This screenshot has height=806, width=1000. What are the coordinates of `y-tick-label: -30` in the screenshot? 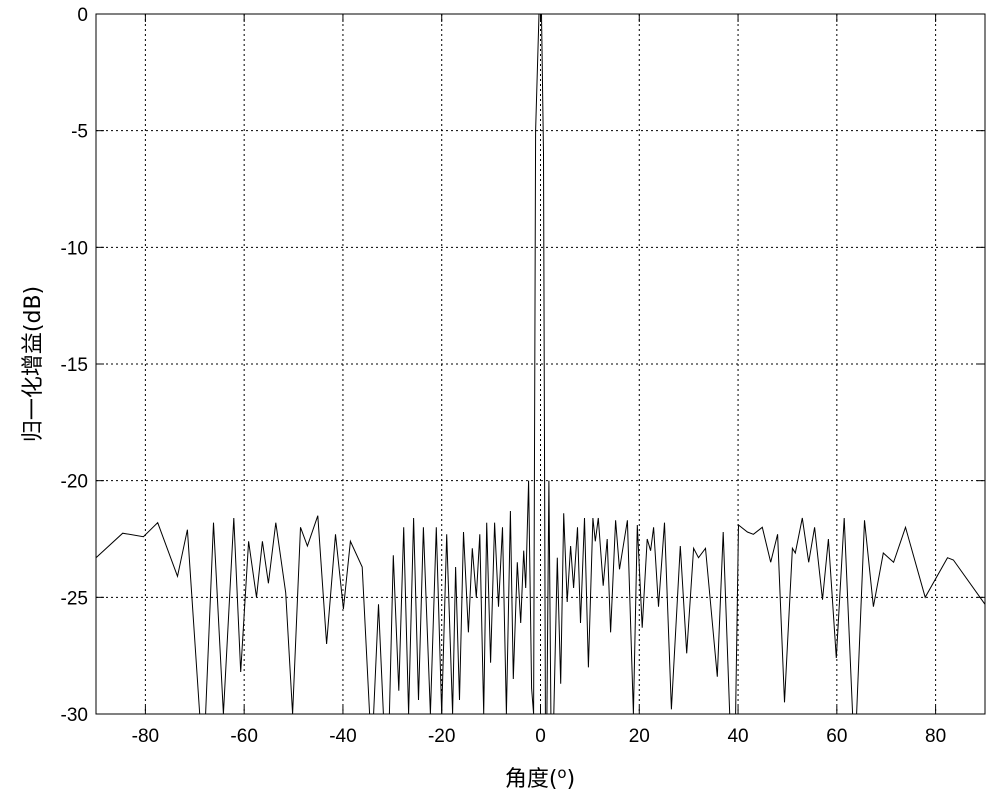 It's located at (74, 715).